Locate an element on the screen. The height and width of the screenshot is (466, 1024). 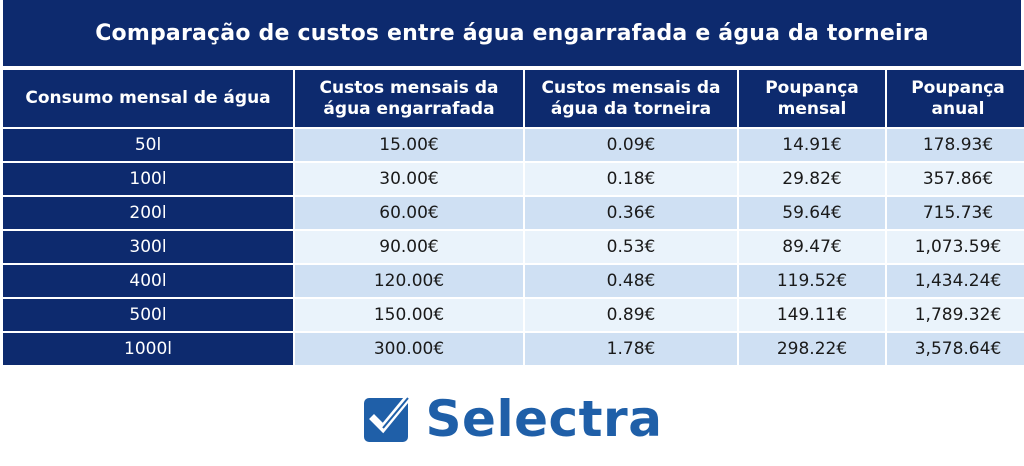
cell-monthly-savings: 119.52€ is located at coordinates (812, 281).